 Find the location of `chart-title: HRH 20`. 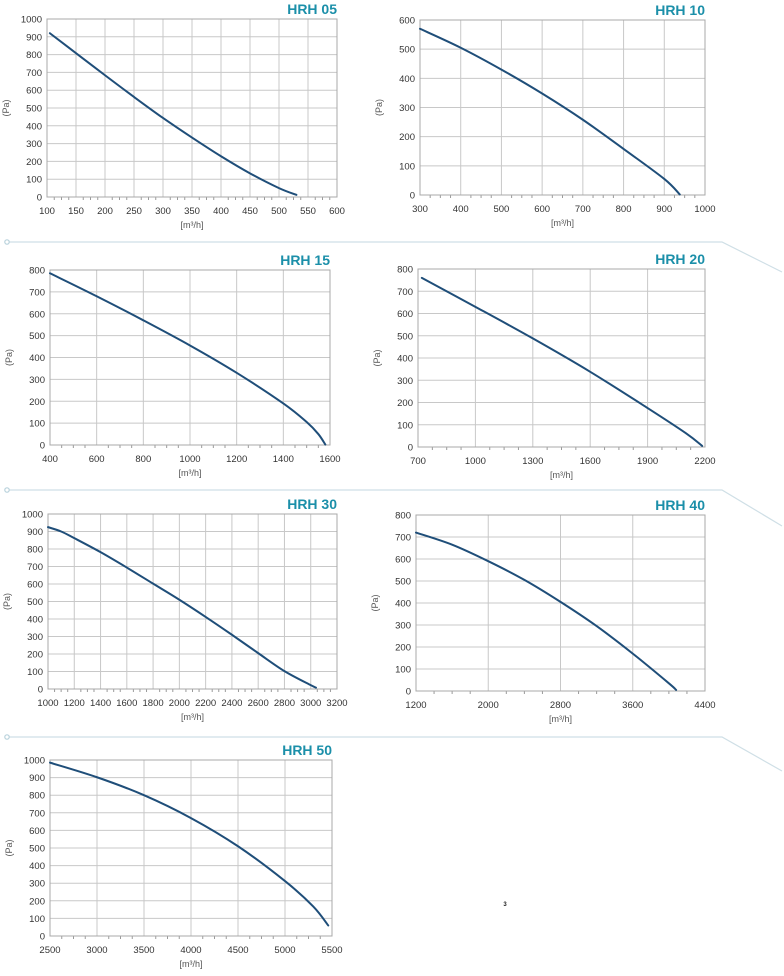

chart-title: HRH 20 is located at coordinates (680, 259).